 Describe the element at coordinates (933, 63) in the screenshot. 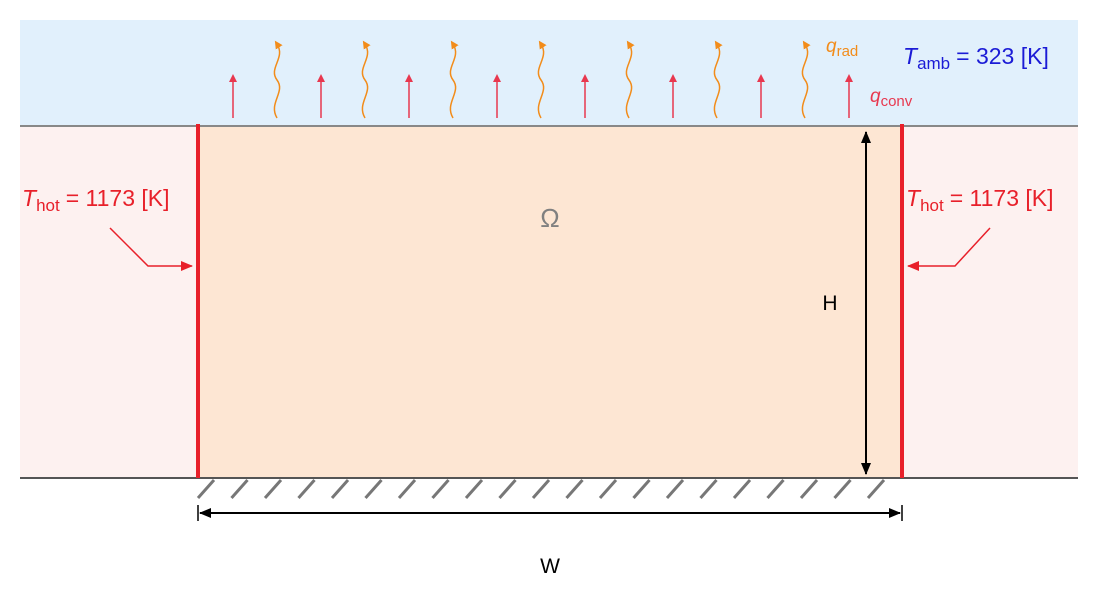

I see `subscript: amb` at that location.